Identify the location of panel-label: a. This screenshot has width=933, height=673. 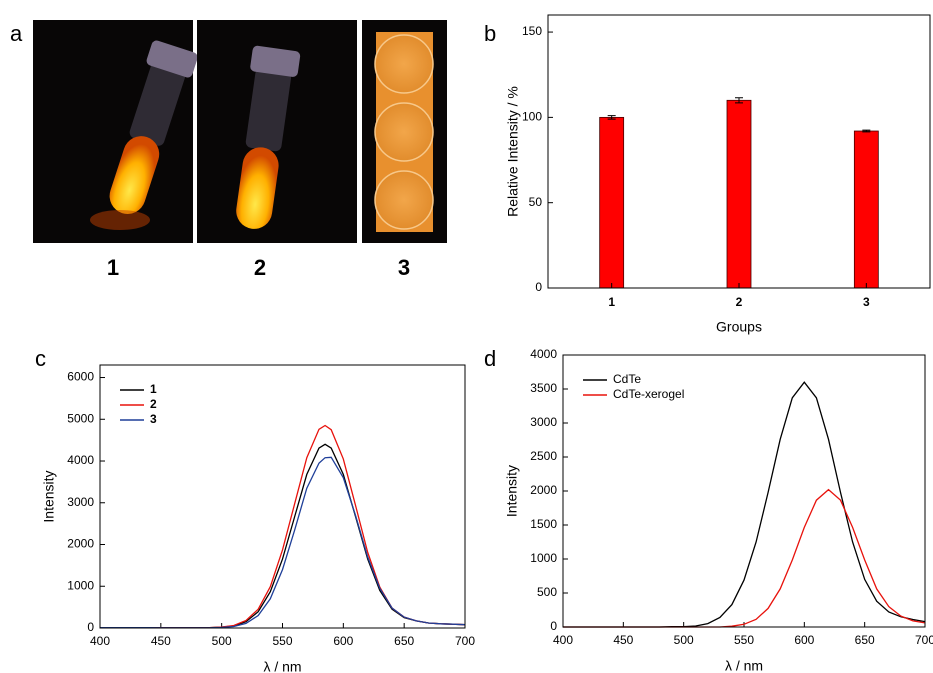
(16, 33).